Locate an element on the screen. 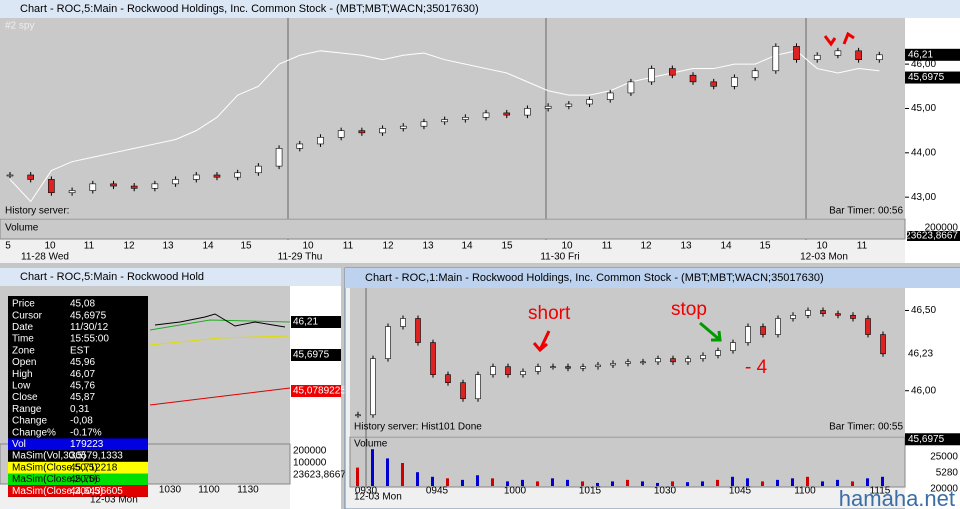 This screenshot has width=960, height=509. day-label: 11-29 Thu is located at coordinates (300, 257).